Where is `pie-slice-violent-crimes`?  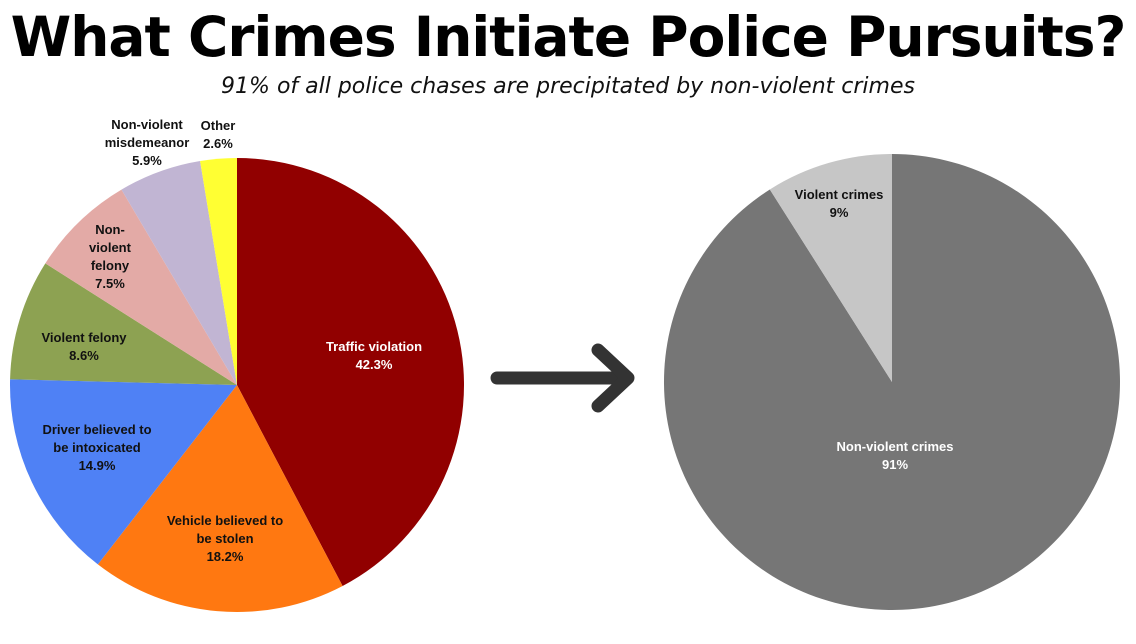
pie-slice-violent-crimes is located at coordinates (830, 268).